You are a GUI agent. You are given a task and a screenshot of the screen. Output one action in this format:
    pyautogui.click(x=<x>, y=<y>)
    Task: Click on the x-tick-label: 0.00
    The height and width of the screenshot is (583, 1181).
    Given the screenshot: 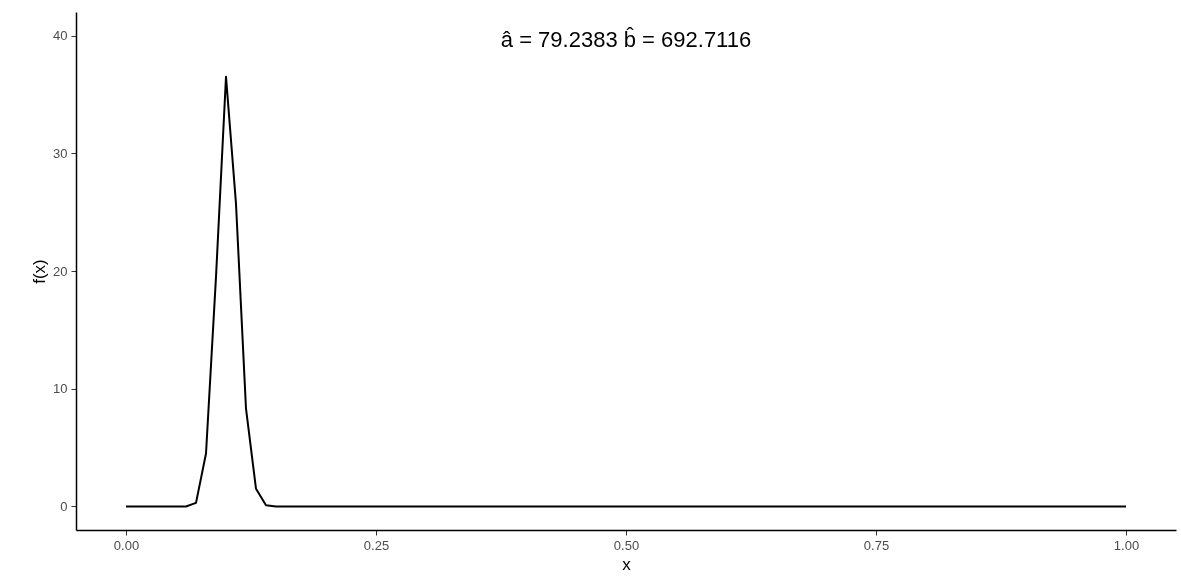 What is the action you would take?
    pyautogui.click(x=126, y=545)
    